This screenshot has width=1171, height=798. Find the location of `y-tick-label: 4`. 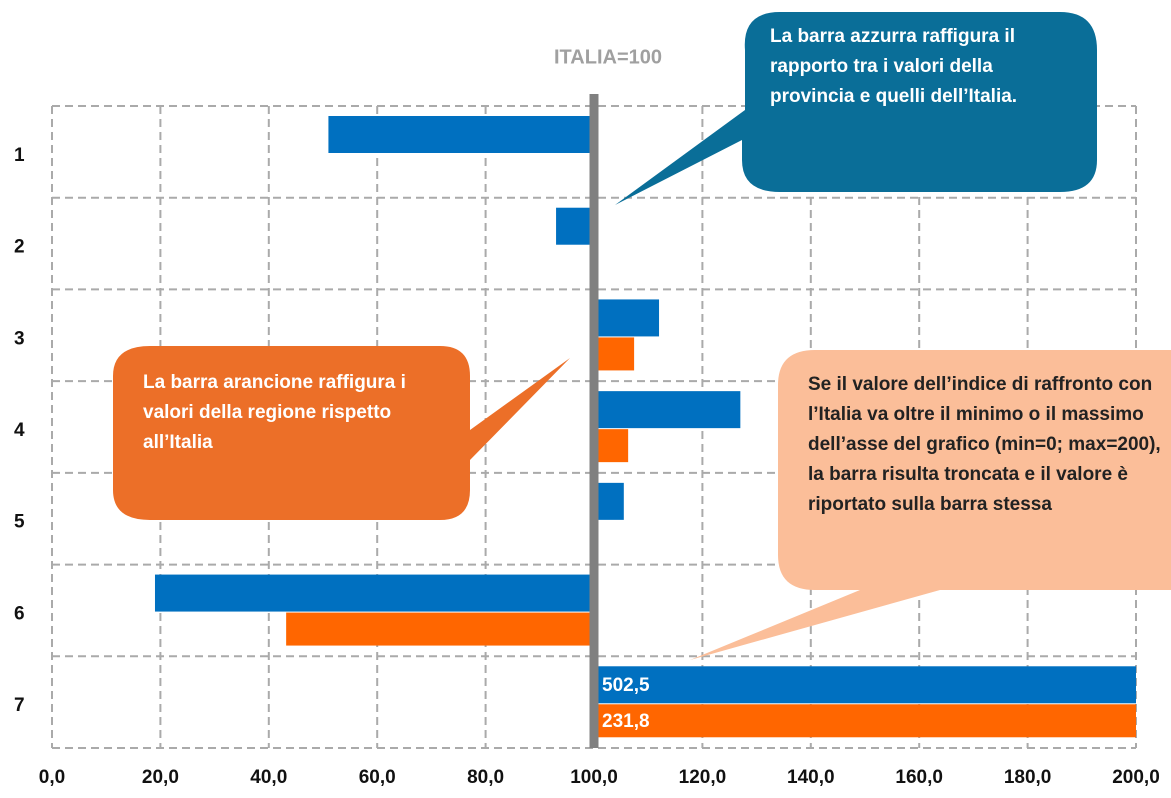

y-tick-label: 4 is located at coordinates (19, 430).